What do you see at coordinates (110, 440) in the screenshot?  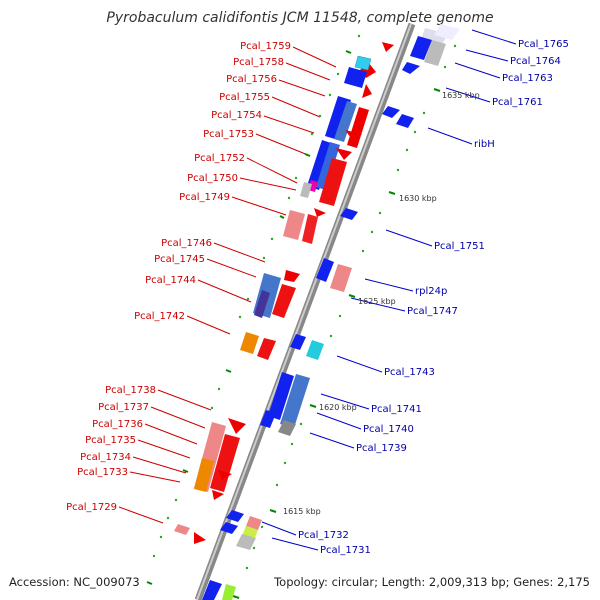 I see `gene-label: Pcal_1735` at bounding box center [110, 440].